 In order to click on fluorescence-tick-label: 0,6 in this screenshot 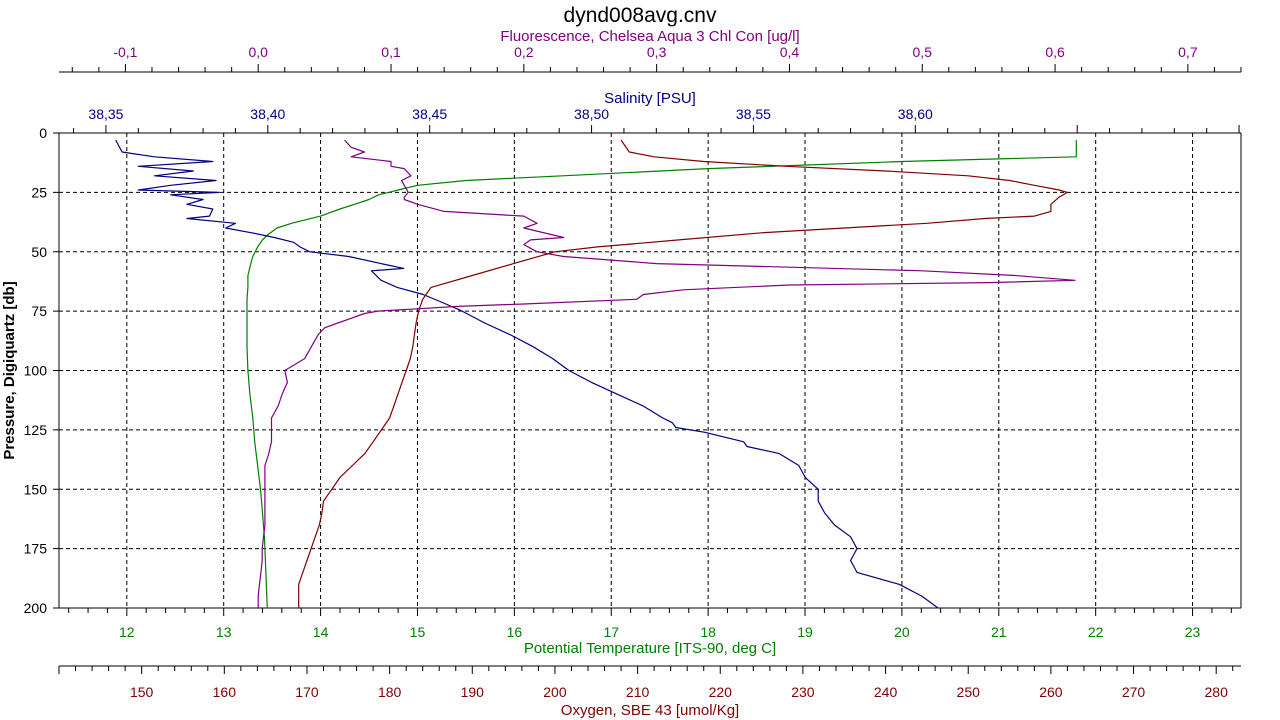, I will do `click(1055, 52)`.